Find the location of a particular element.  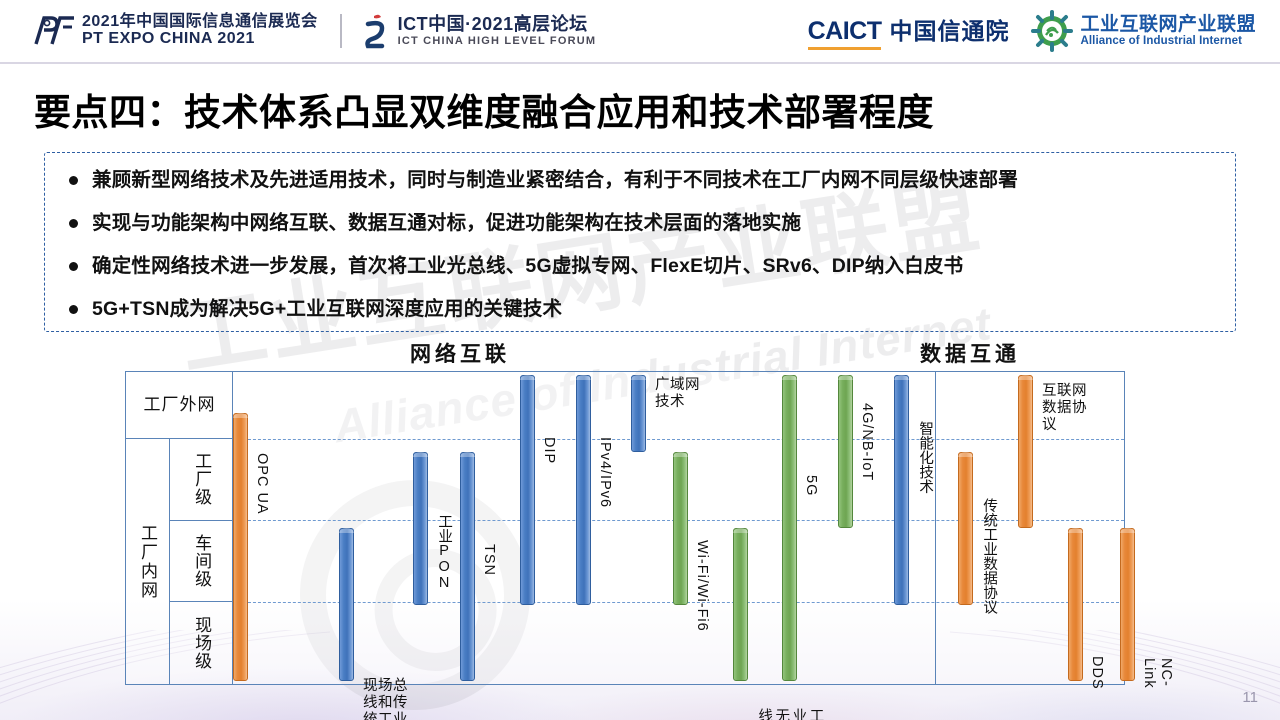

chart-bar-label: 智能化技术 is located at coordinates (925, 457).